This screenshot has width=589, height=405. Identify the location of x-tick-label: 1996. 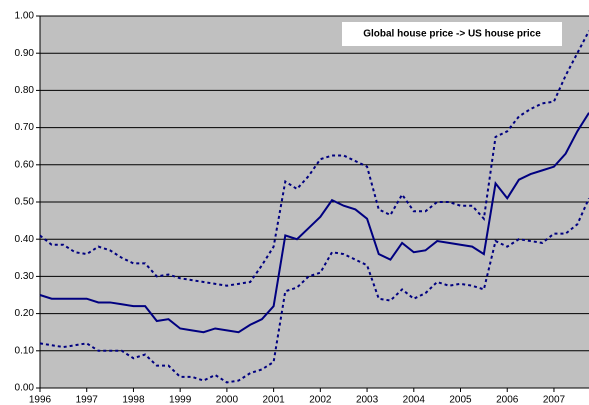
(40, 400).